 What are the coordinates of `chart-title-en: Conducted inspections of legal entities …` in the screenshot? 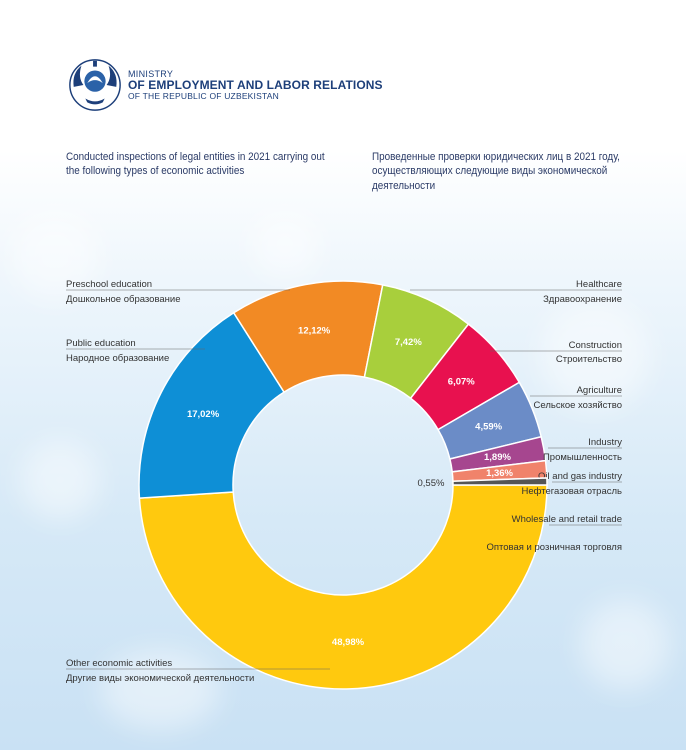 It's located at (195, 164).